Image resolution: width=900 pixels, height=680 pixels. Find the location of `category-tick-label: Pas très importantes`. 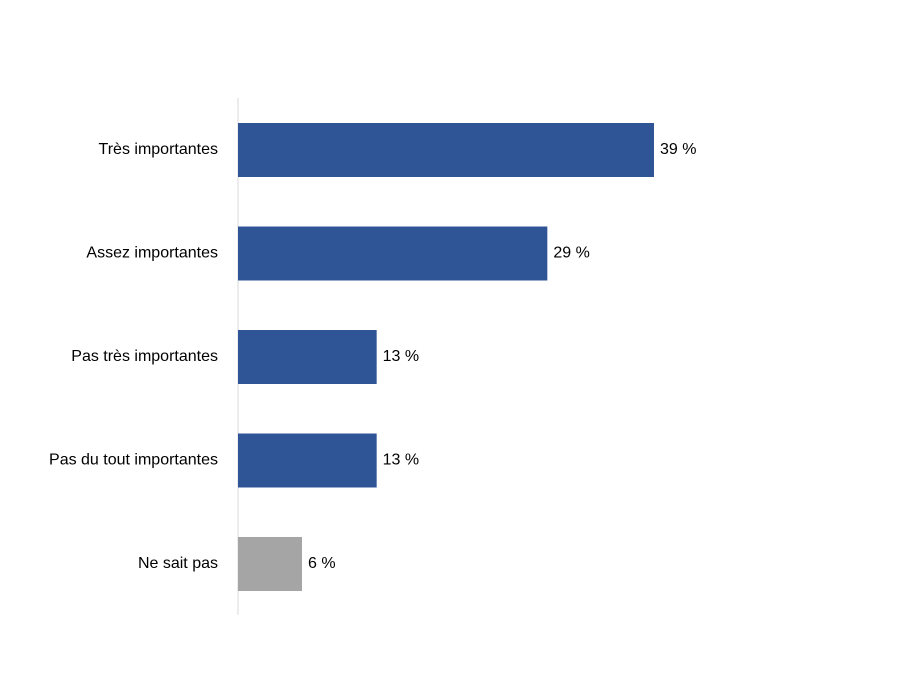

category-tick-label: Pas très importantes is located at coordinates (144, 356).